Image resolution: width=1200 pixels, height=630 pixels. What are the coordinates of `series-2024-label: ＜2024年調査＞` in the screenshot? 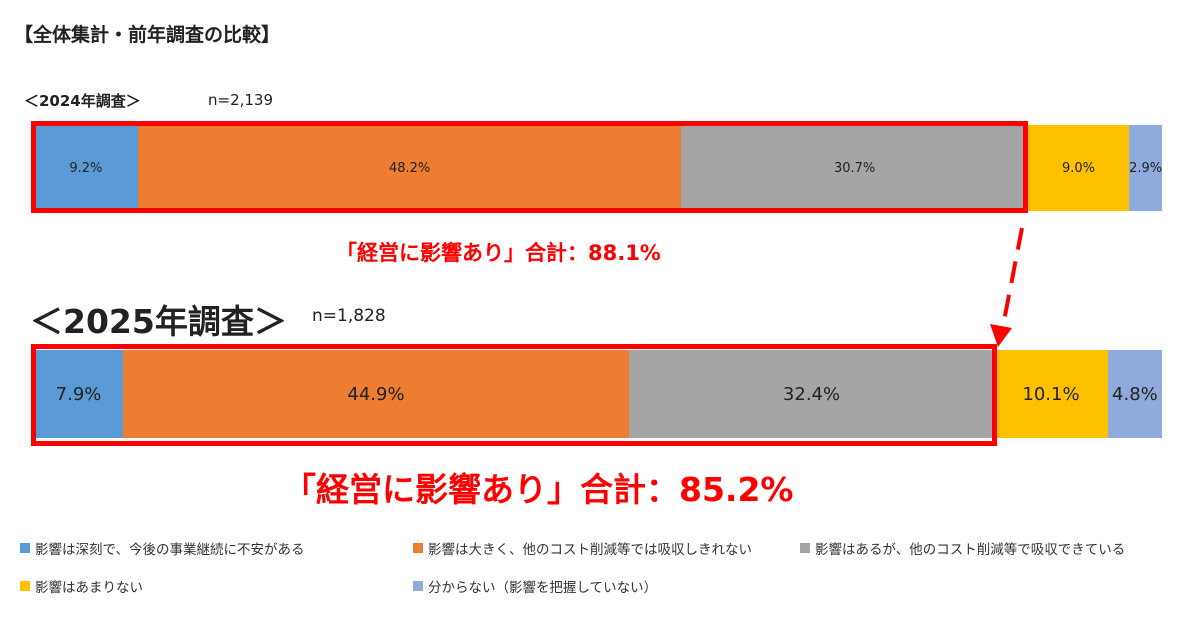 It's located at (82, 101).